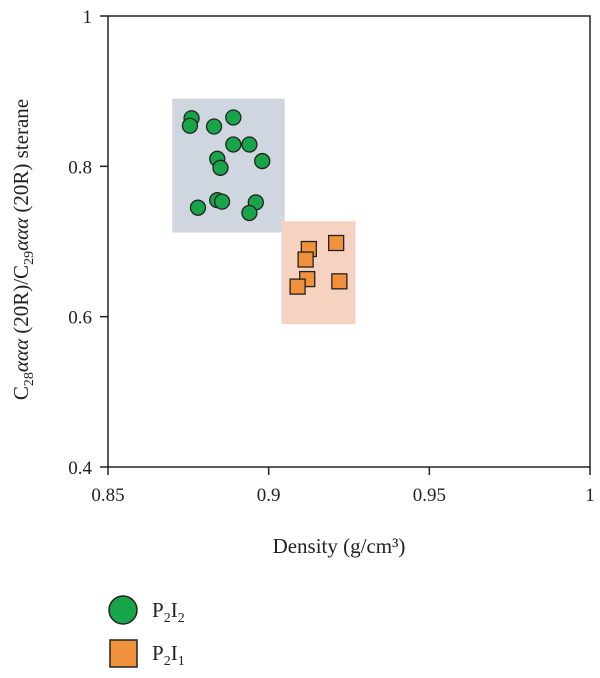 The height and width of the screenshot is (678, 600). Describe the element at coordinates (80, 318) in the screenshot. I see `y-tick-label: 0.6` at that location.